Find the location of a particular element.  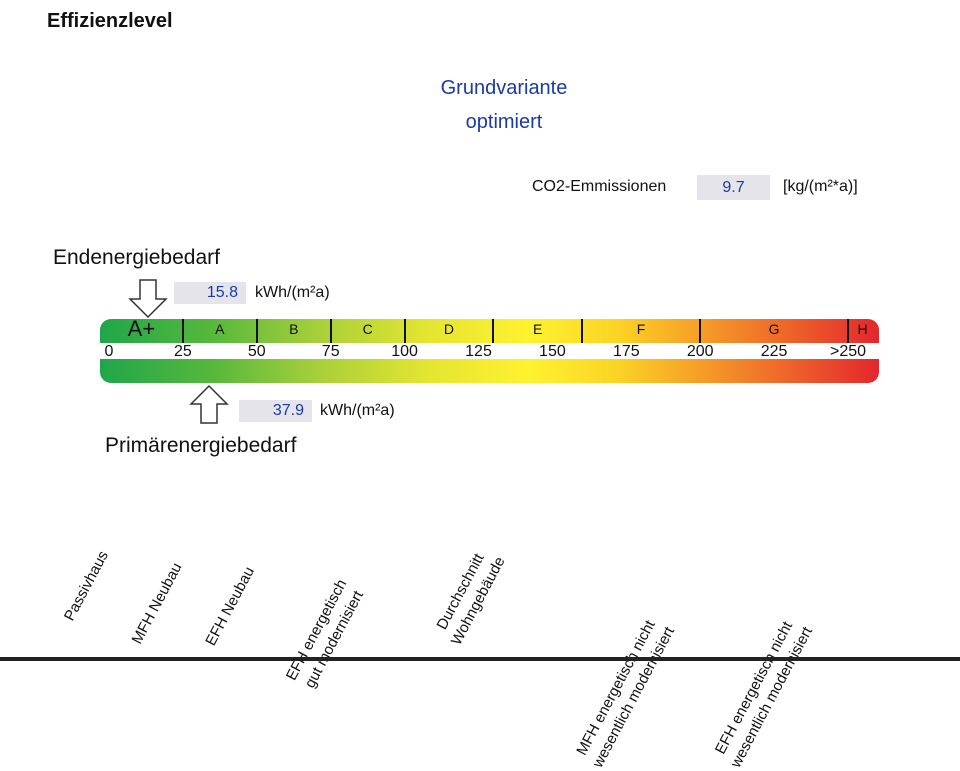

endenergie-heading: Endenergiebedarf is located at coordinates (136, 257).